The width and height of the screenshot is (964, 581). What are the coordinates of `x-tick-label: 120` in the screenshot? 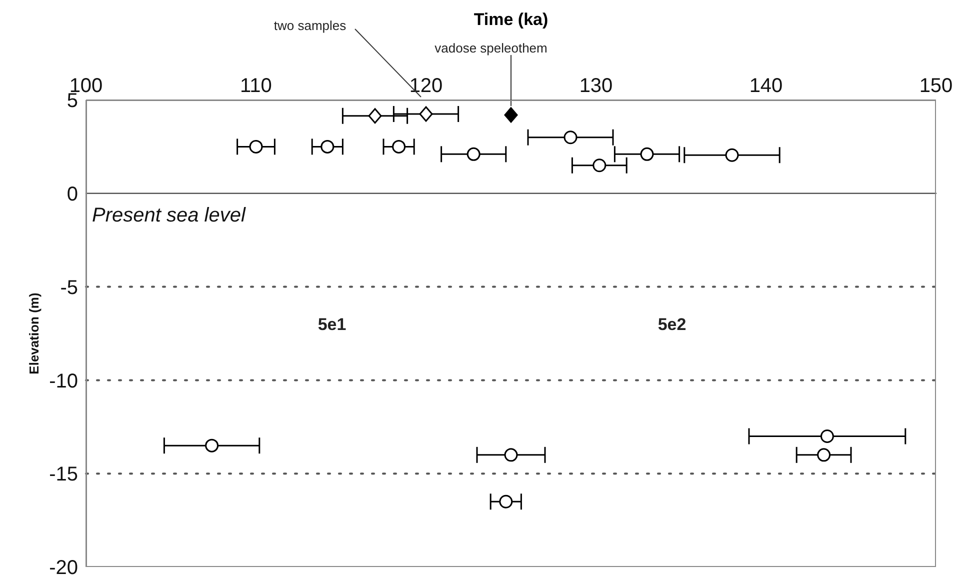 It's located at (426, 86).